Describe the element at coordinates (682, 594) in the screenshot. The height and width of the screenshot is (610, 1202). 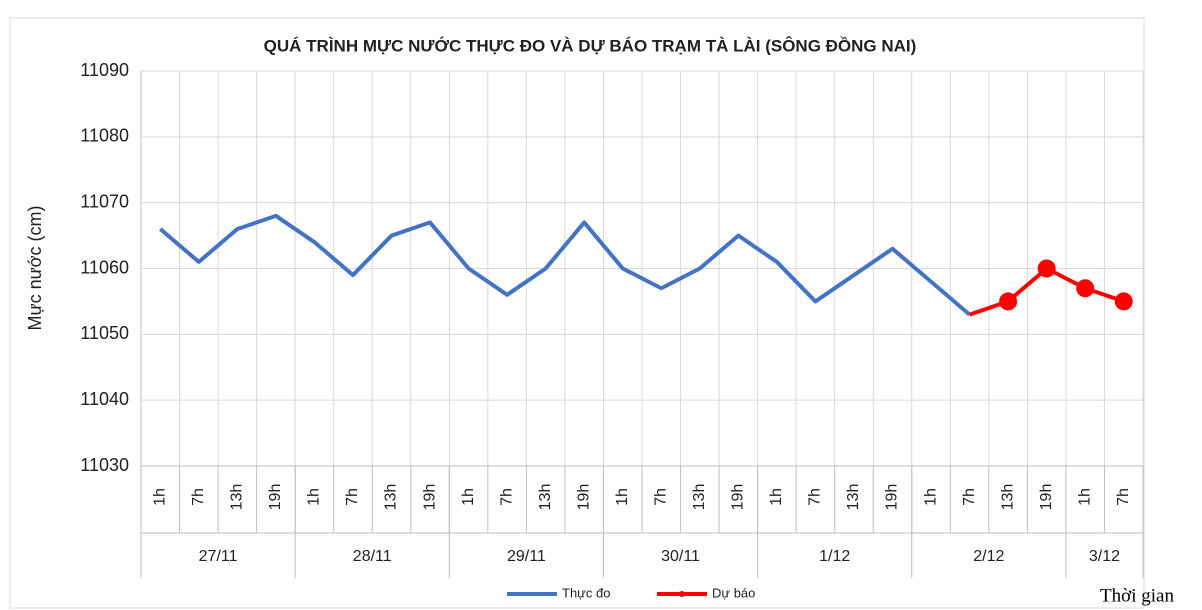
I see `legend-marker` at that location.